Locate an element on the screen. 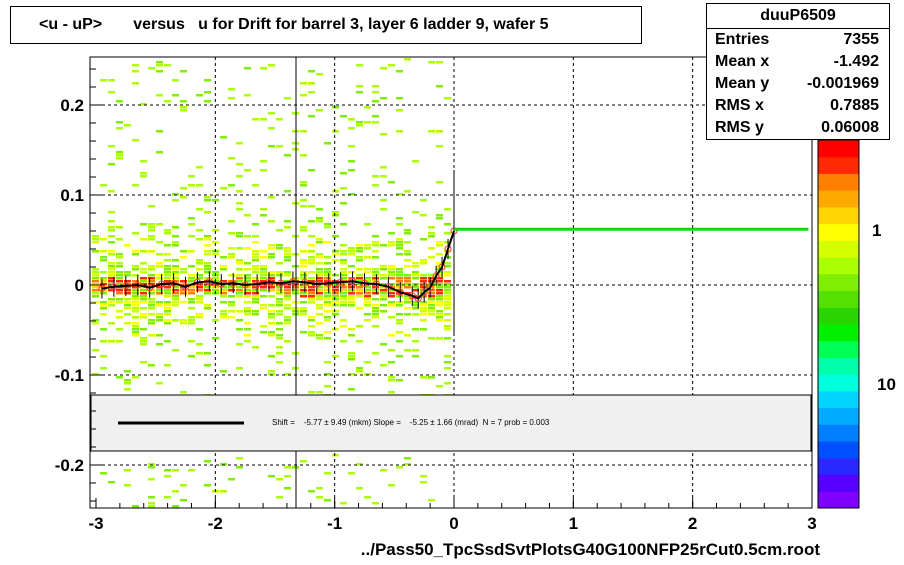 The image size is (904, 565). stats-row-mean-y: Mean y -0.001969 is located at coordinates (798, 84).